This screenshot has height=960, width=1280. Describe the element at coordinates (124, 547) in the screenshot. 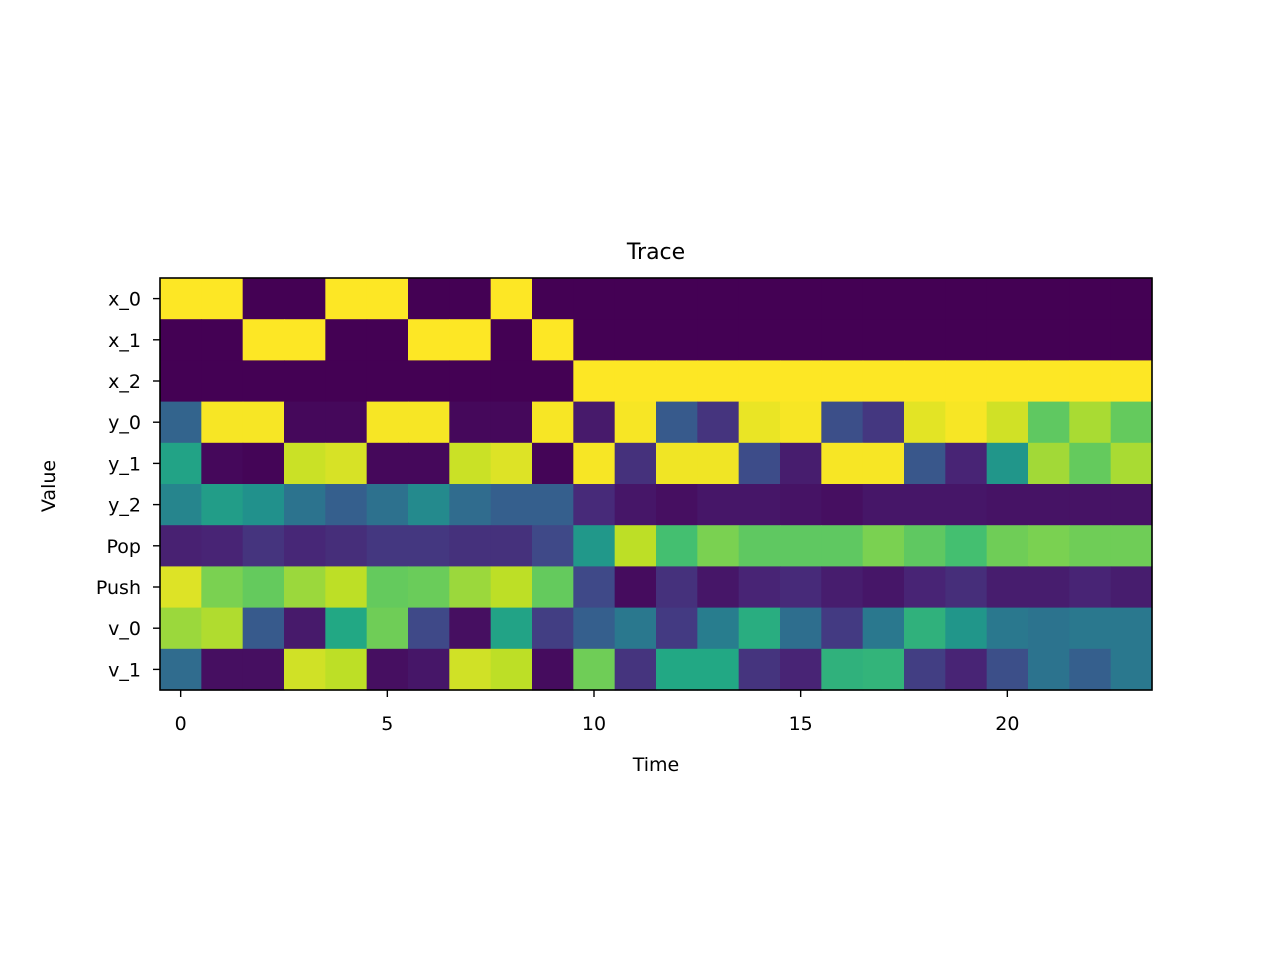

I see `y-tick-label: Pop` at that location.